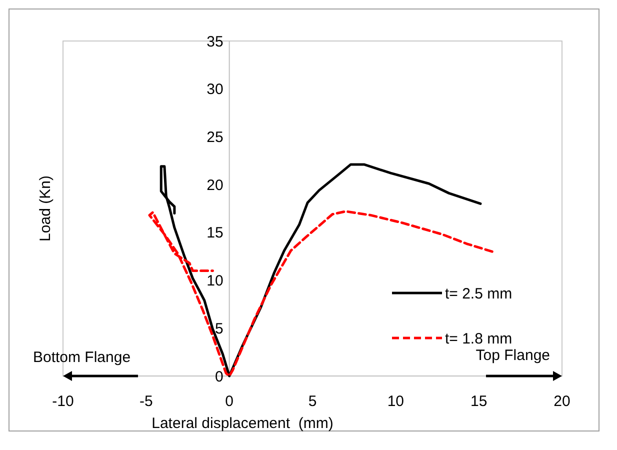 This screenshot has width=617, height=450. What do you see at coordinates (243, 423) in the screenshot?
I see `x-axis-title: Lateral displacement (mm)` at bounding box center [243, 423].